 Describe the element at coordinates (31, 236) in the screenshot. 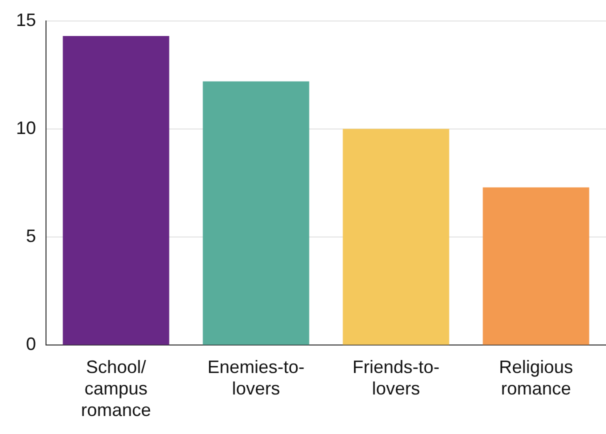

I see `y-tick-label: 5` at that location.